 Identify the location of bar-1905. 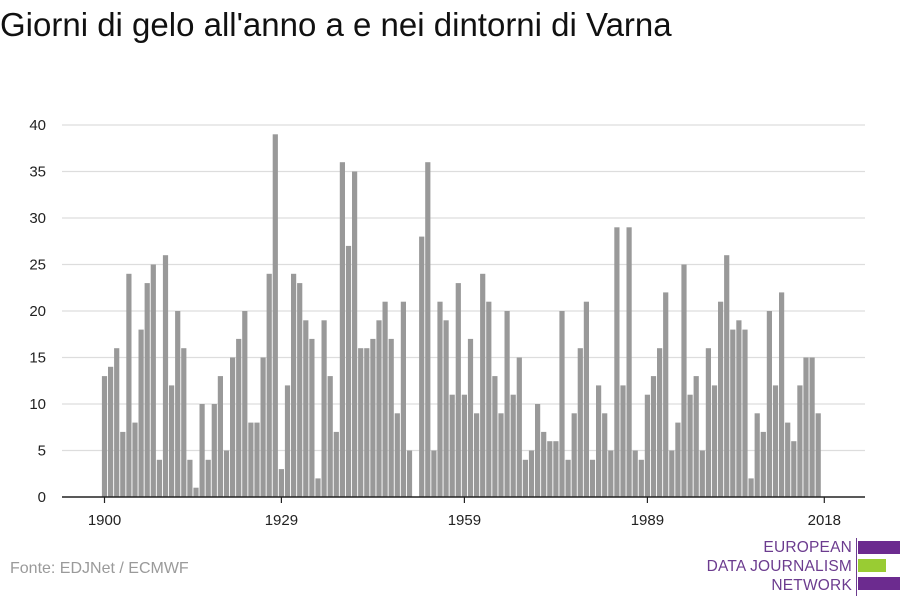
(135, 459).